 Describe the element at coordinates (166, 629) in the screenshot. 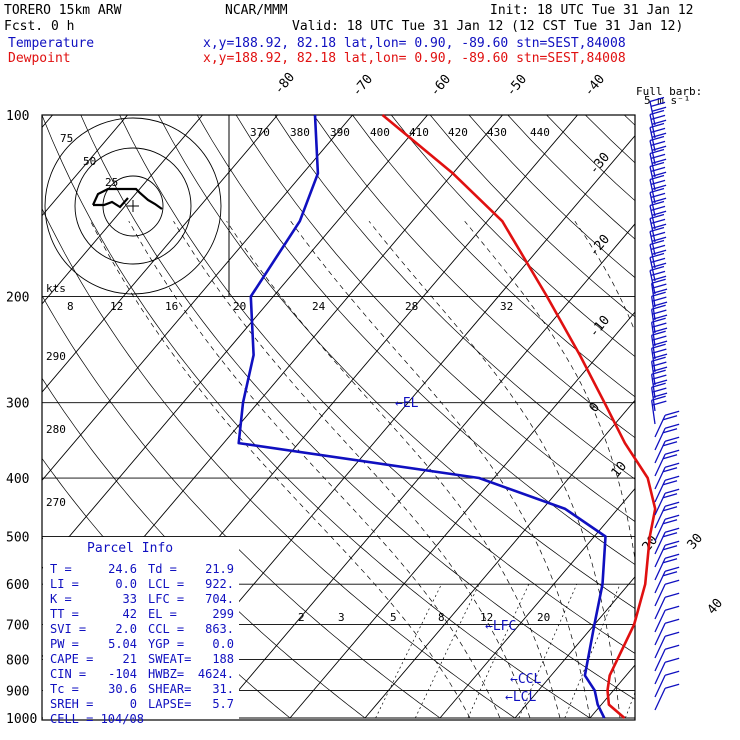

I see `parcel-row-4-col-2: CCL =` at that location.